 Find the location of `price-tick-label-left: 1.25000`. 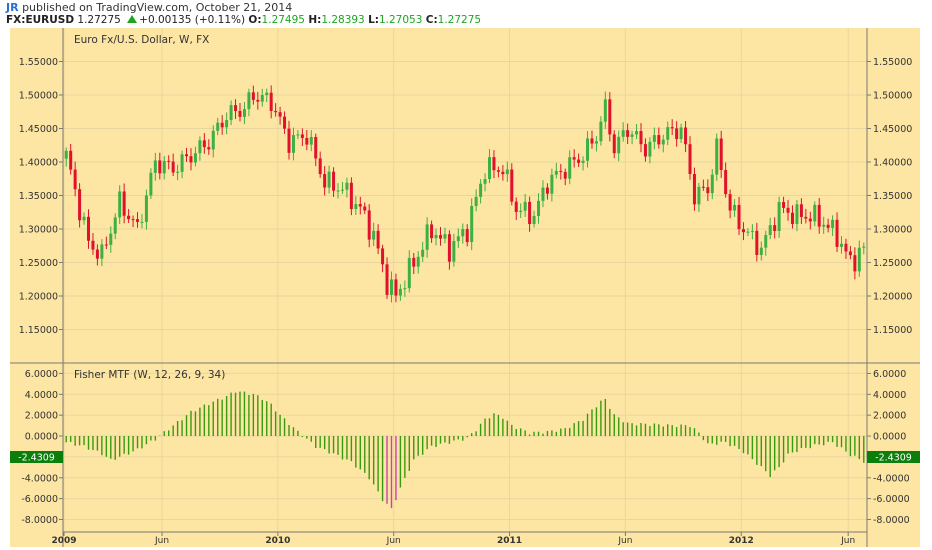

price-tick-label-left: 1.25000 is located at coordinates (38, 263).